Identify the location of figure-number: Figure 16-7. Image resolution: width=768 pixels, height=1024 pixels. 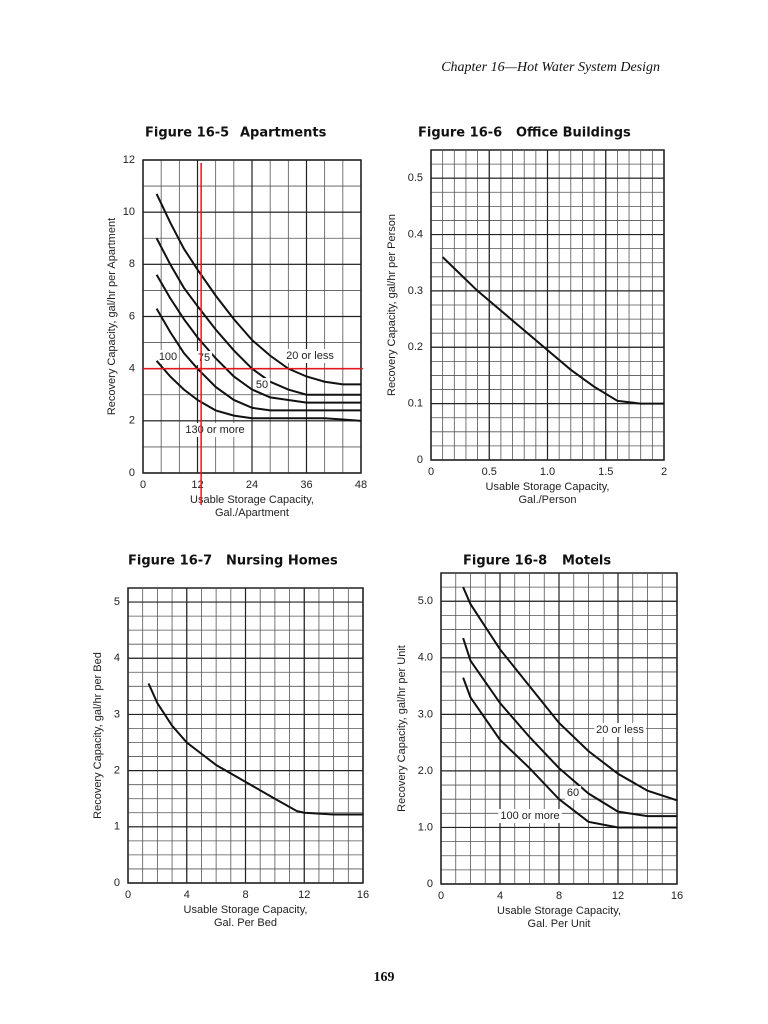
(170, 561).